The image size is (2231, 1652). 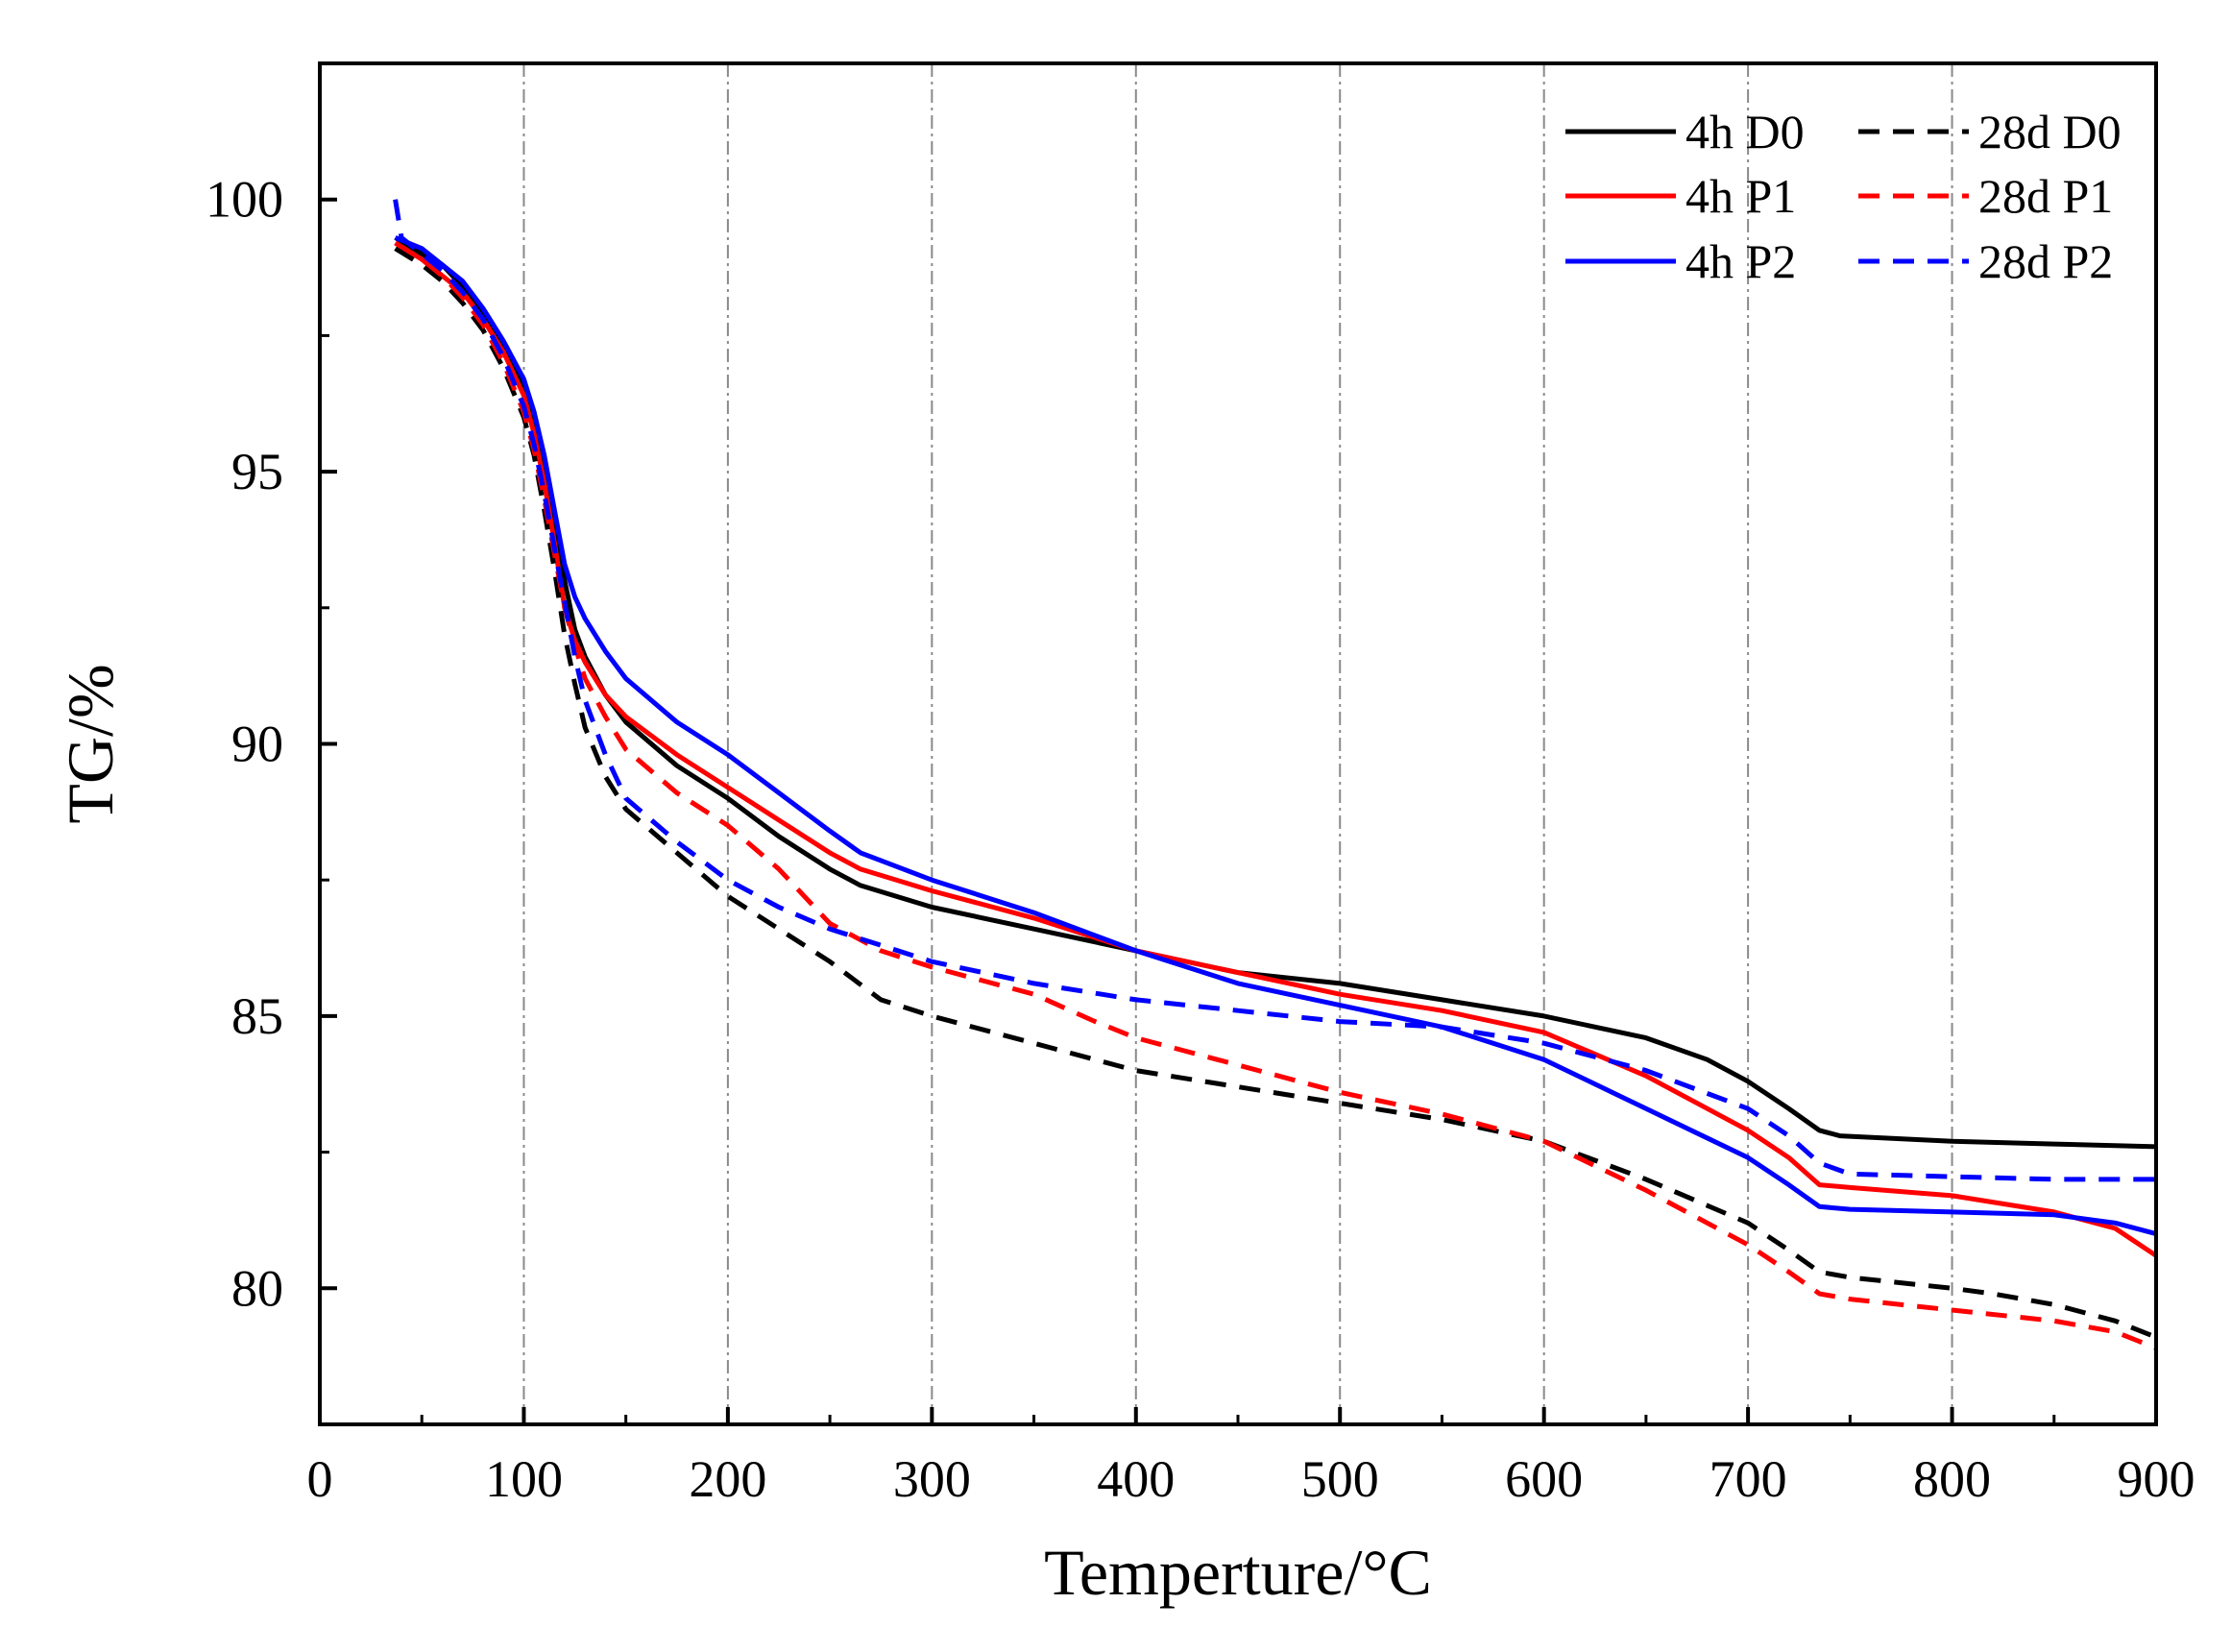 I want to click on x-tick-label: 600, so click(x=1544, y=1479).